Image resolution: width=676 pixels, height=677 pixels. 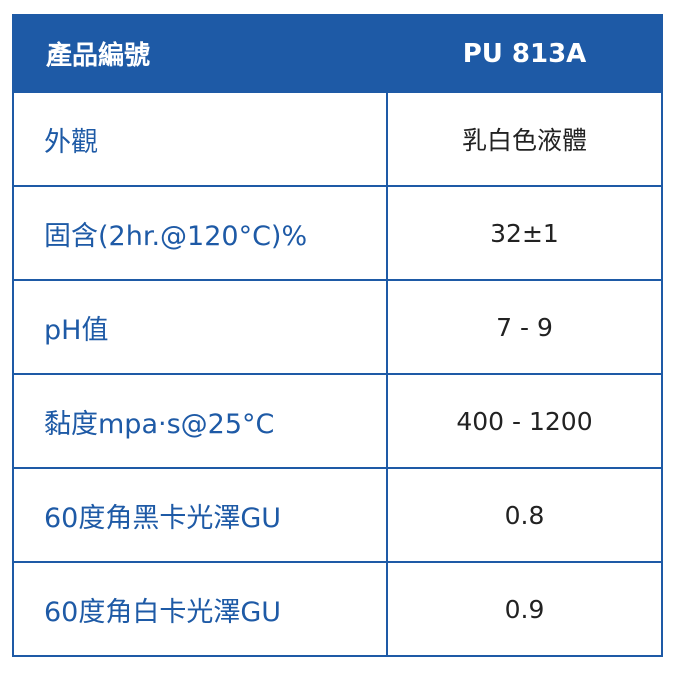 What do you see at coordinates (200, 53) in the screenshot?
I see `header-cell: 產品編號` at bounding box center [200, 53].